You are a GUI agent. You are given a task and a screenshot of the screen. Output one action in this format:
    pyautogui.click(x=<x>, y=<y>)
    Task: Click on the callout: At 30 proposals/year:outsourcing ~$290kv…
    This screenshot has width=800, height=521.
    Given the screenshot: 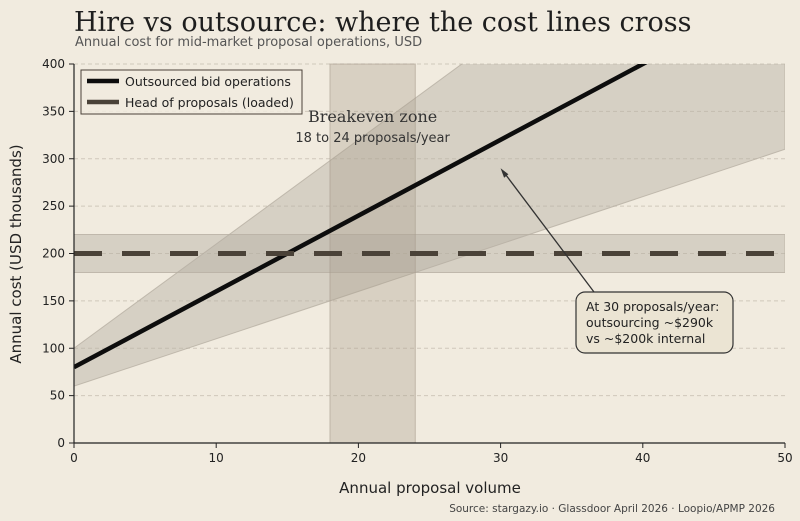 What is the action you would take?
    pyautogui.click(x=617, y=261)
    